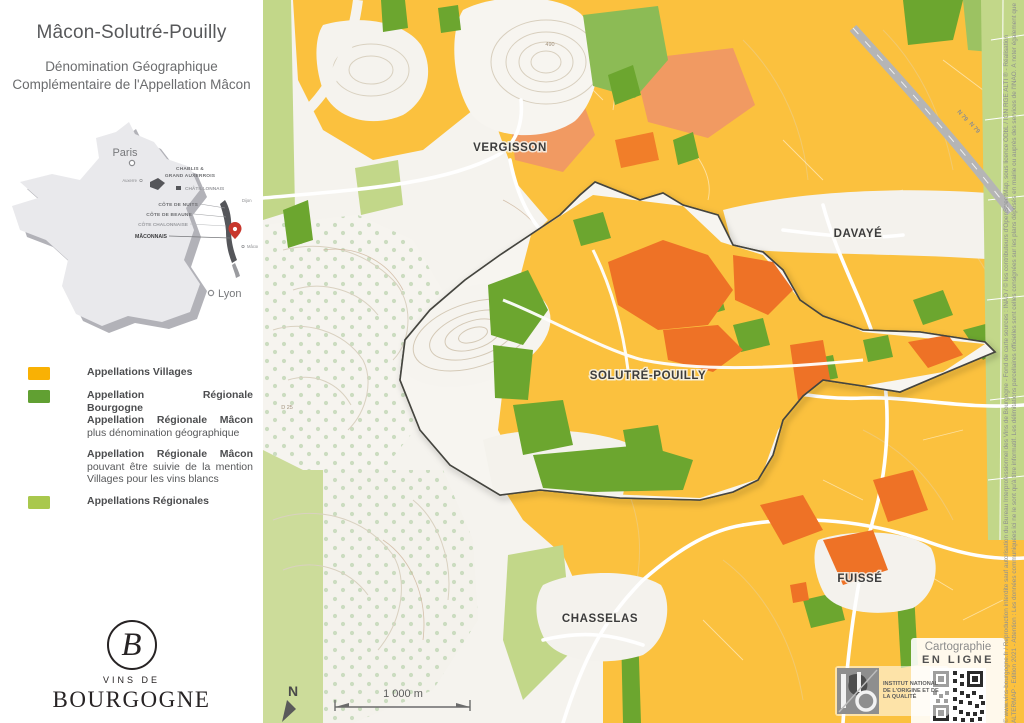 The height and width of the screenshot is (723, 1024). Describe the element at coordinates (648, 375) in the screenshot. I see `place-label-solutre-pouilly: SOLUTRÉ-POUILLY` at that location.